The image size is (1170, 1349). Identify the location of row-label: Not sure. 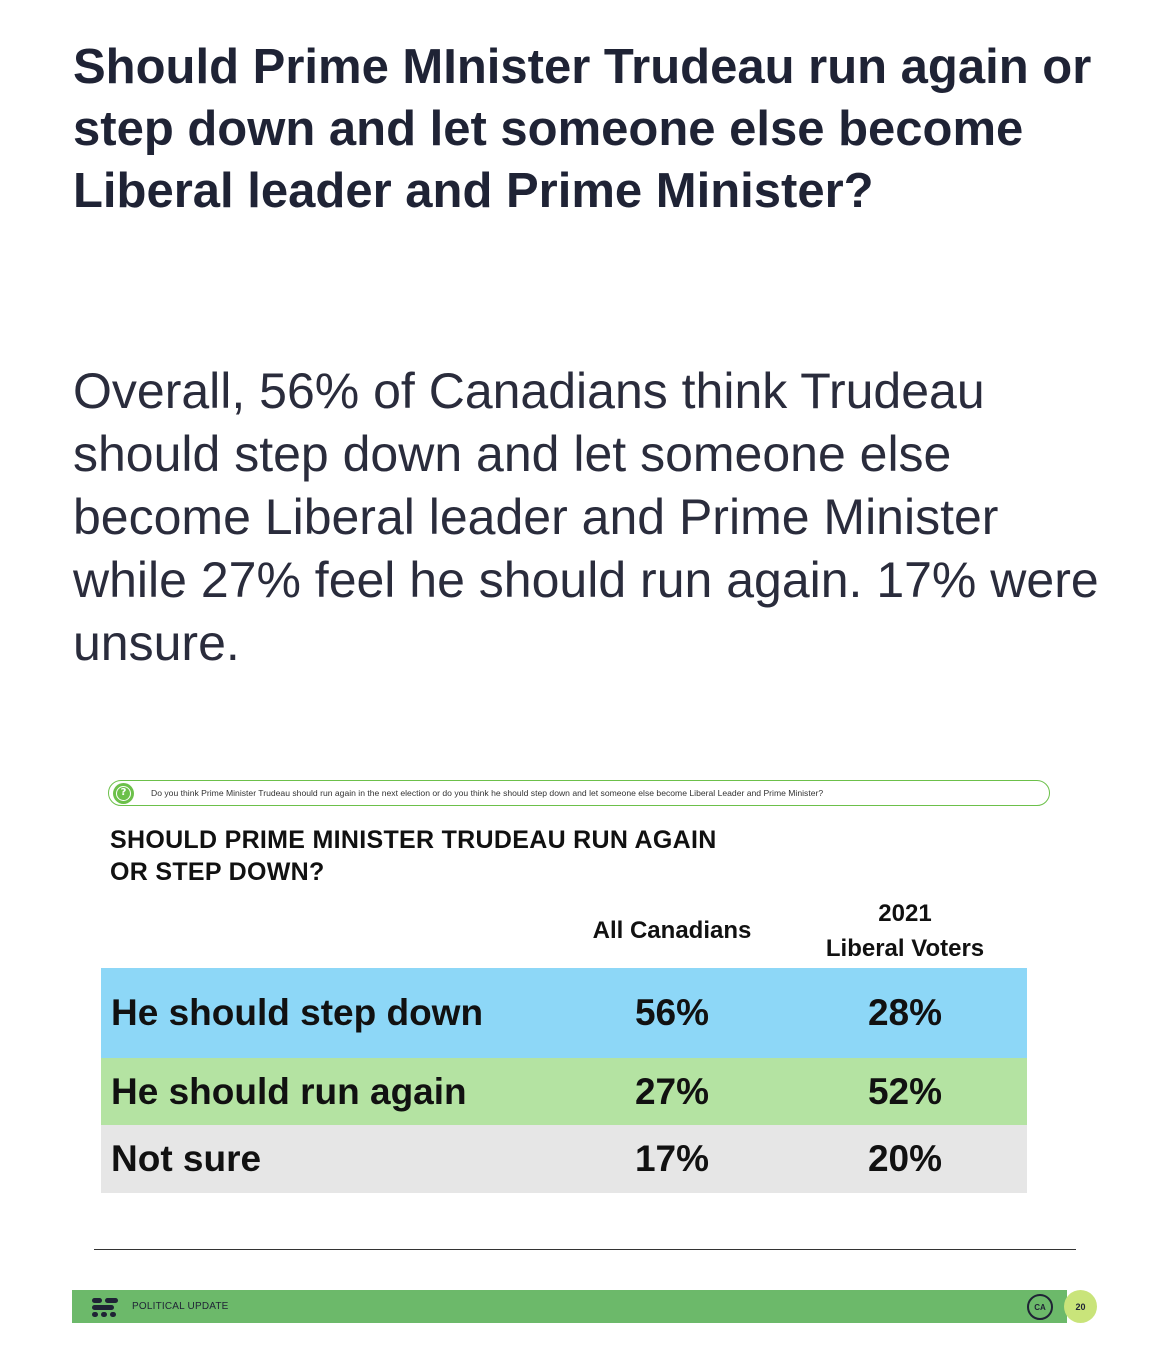
(186, 1158).